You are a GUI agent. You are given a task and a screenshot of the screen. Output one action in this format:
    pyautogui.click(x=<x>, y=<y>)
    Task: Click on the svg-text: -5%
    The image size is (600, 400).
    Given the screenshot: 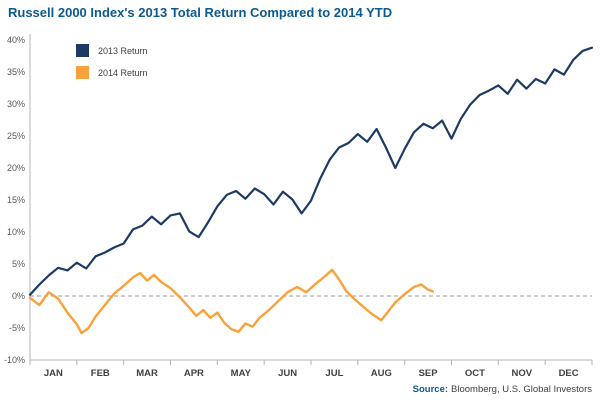 What is the action you would take?
    pyautogui.click(x=17, y=328)
    